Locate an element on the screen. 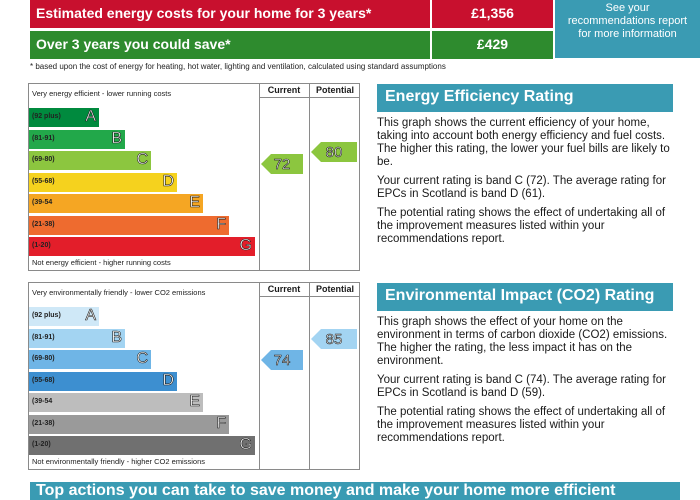  current-rating-value: 72 is located at coordinates (282, 165).